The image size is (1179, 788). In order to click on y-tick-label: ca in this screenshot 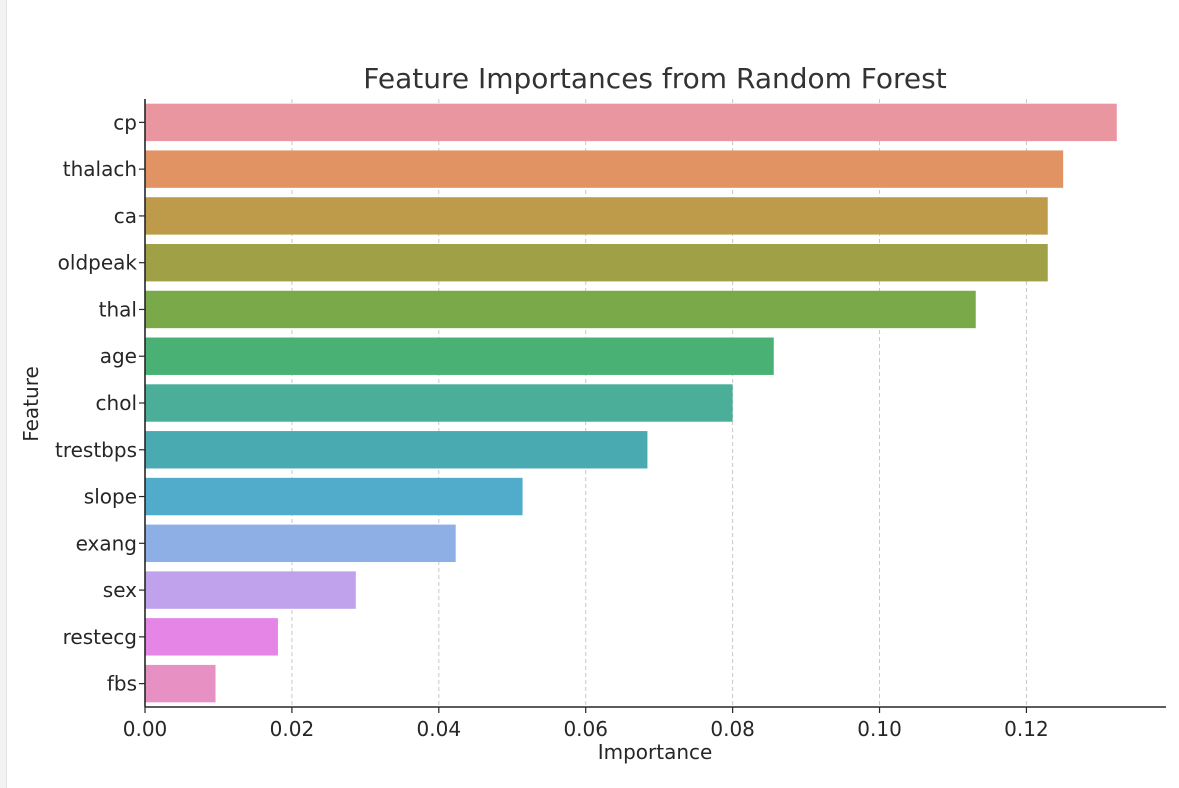, I will do `click(125, 216)`.